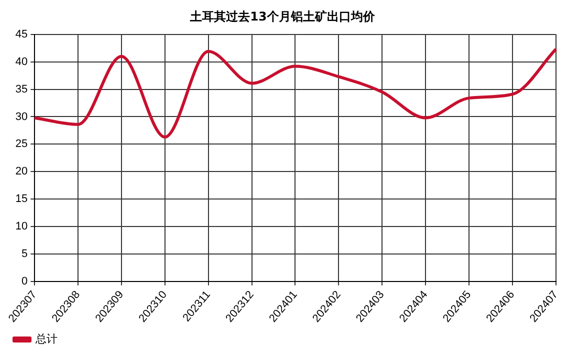 This screenshot has width=577, height=363. I want to click on y-tick-label: 30, so click(21, 116).